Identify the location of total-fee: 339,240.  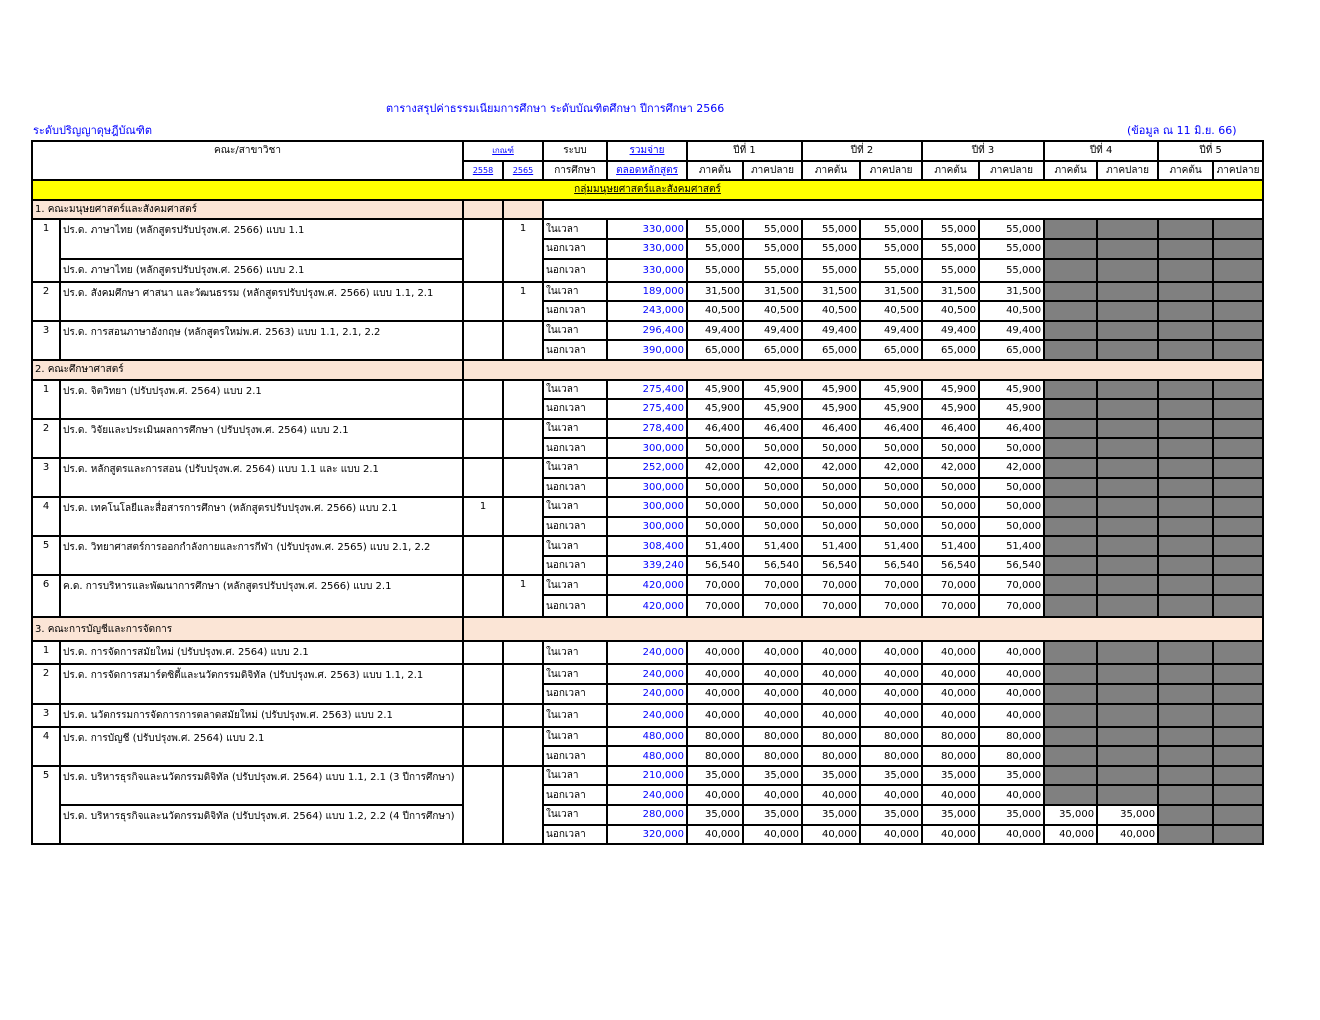
(647, 565).